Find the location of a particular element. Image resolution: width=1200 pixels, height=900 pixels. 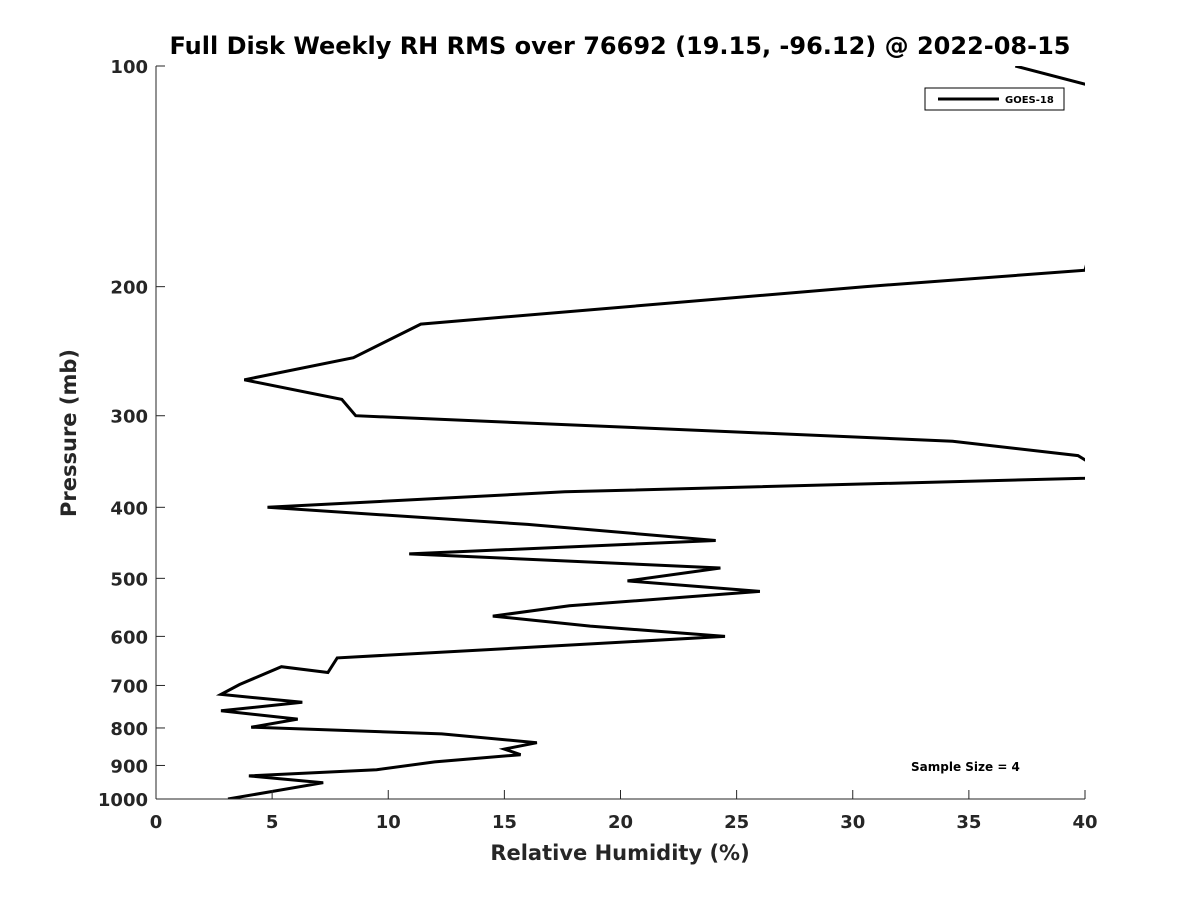

x-tick-label: 40 is located at coordinates (1084, 822).